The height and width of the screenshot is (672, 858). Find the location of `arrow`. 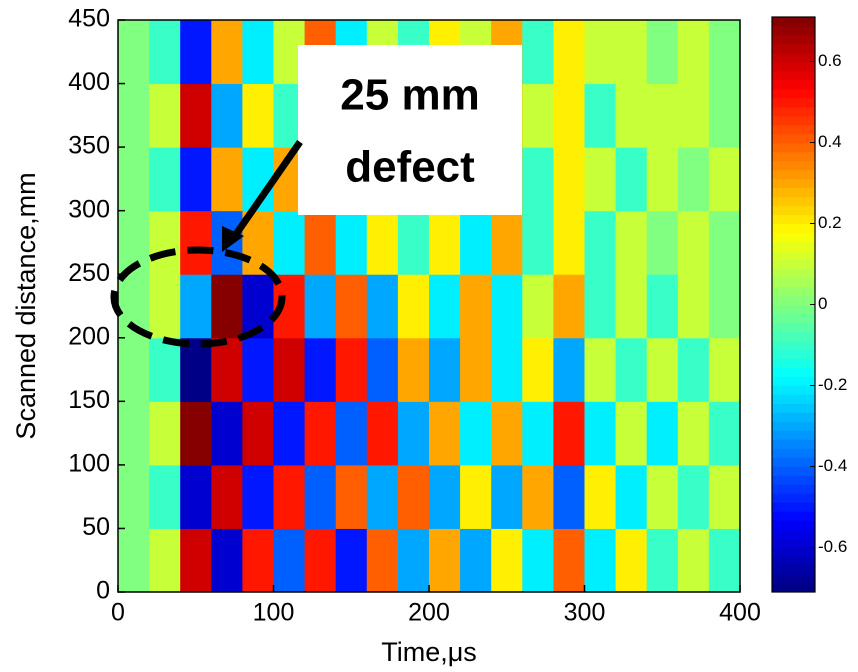

arrow is located at coordinates (266, 191).